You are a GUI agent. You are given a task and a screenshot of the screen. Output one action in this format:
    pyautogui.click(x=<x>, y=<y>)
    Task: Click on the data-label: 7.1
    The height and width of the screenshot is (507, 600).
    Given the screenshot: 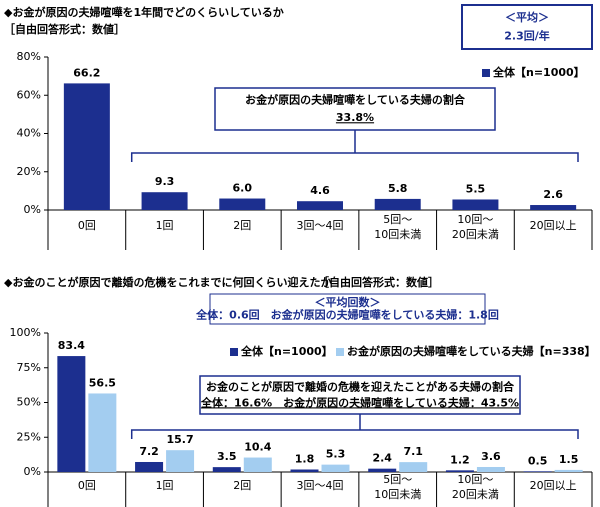 What is the action you would take?
    pyautogui.click(x=413, y=451)
    